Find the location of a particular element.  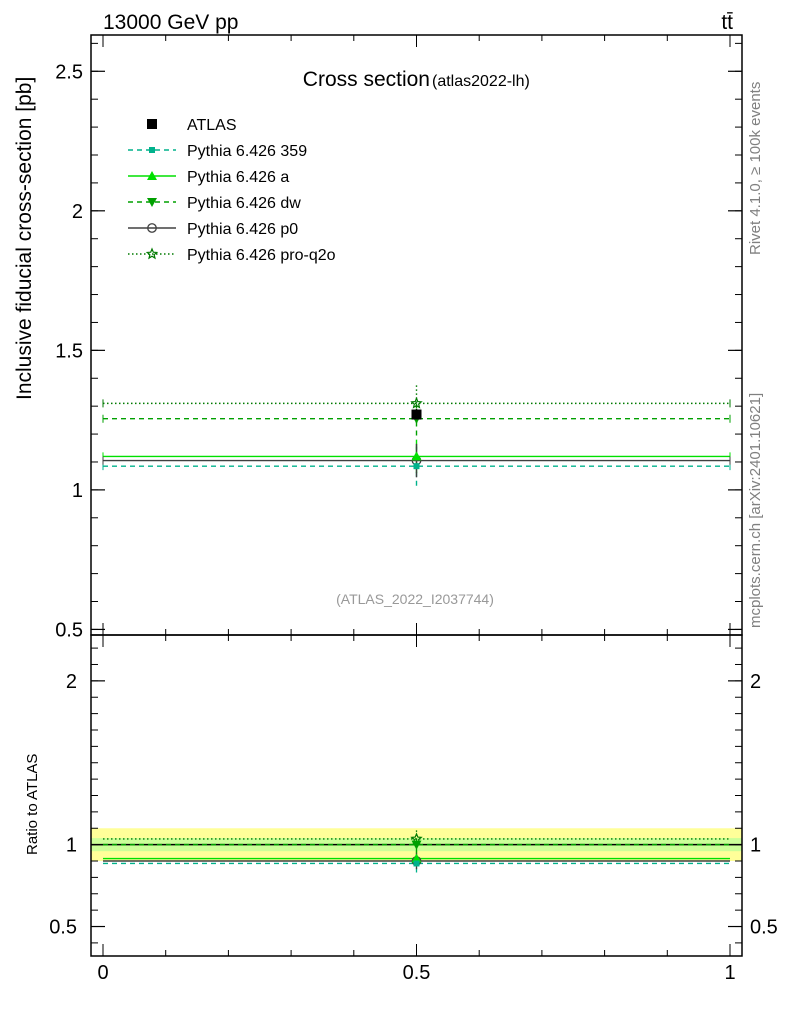

legend-entry: Pythia 6.426 a is located at coordinates (208, 177).